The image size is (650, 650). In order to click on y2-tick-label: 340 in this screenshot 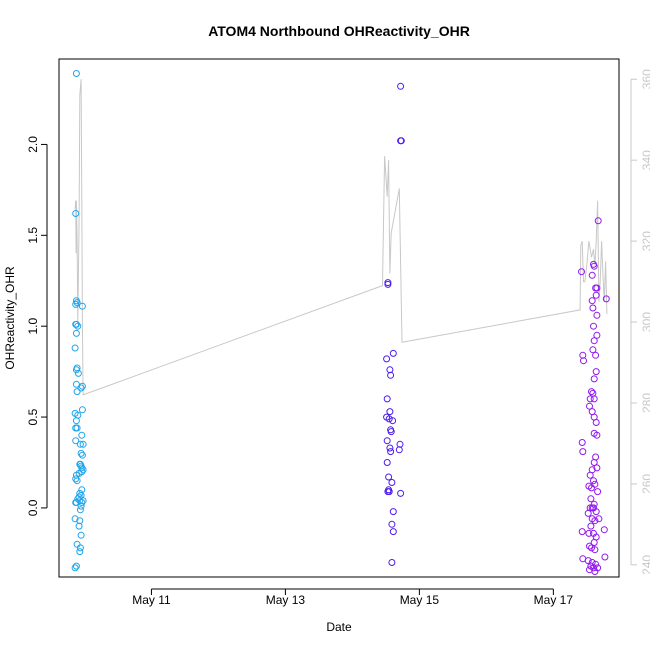, I will do `click(645, 160)`.